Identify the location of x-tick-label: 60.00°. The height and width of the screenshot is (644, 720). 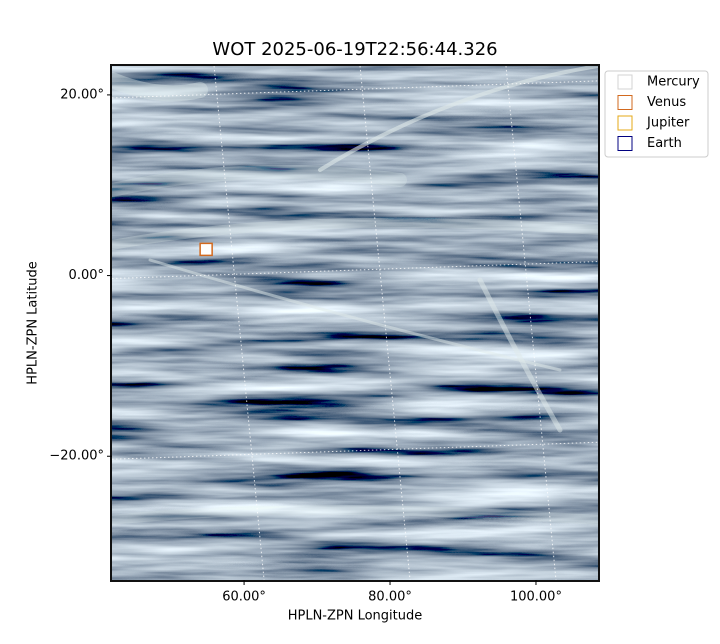
(244, 597).